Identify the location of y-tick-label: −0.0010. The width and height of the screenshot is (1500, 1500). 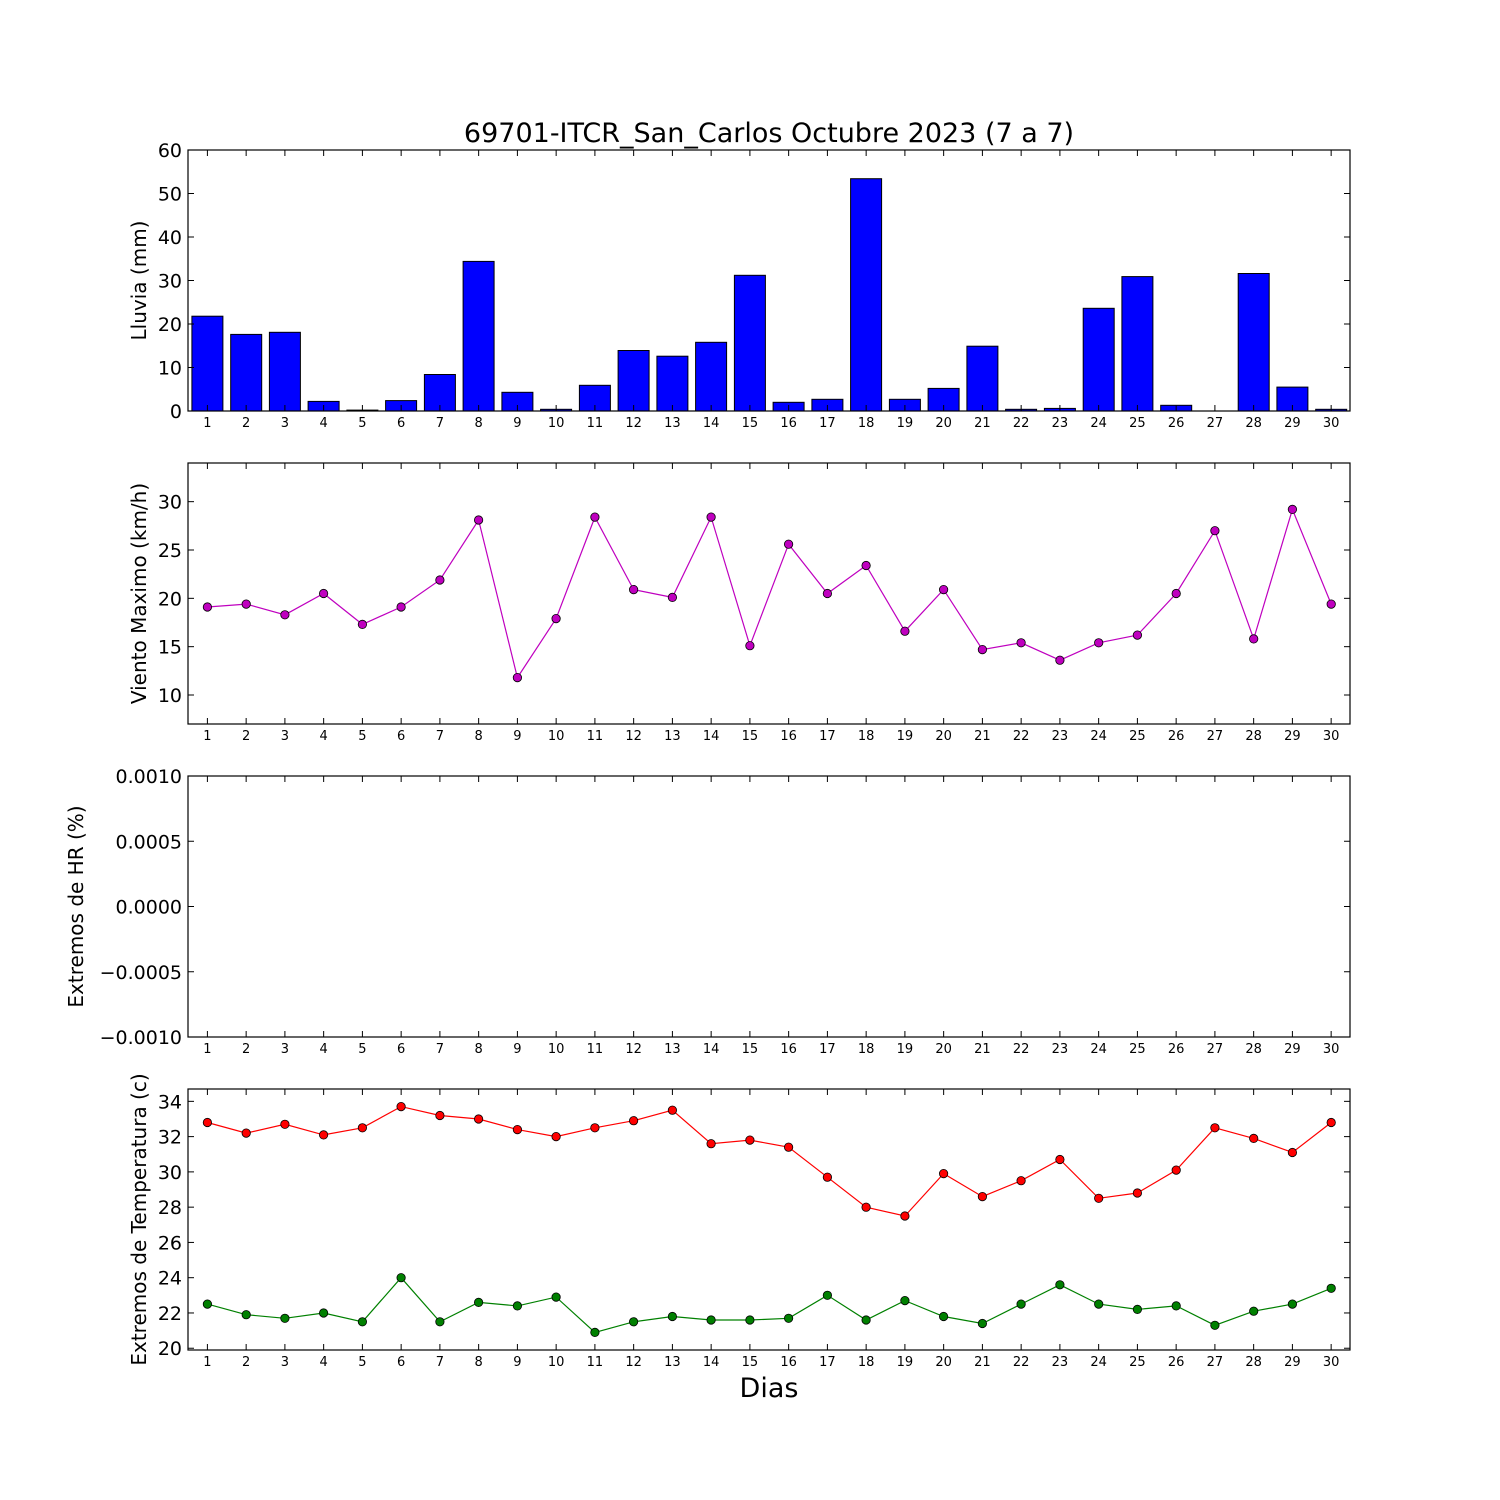
(141, 1038).